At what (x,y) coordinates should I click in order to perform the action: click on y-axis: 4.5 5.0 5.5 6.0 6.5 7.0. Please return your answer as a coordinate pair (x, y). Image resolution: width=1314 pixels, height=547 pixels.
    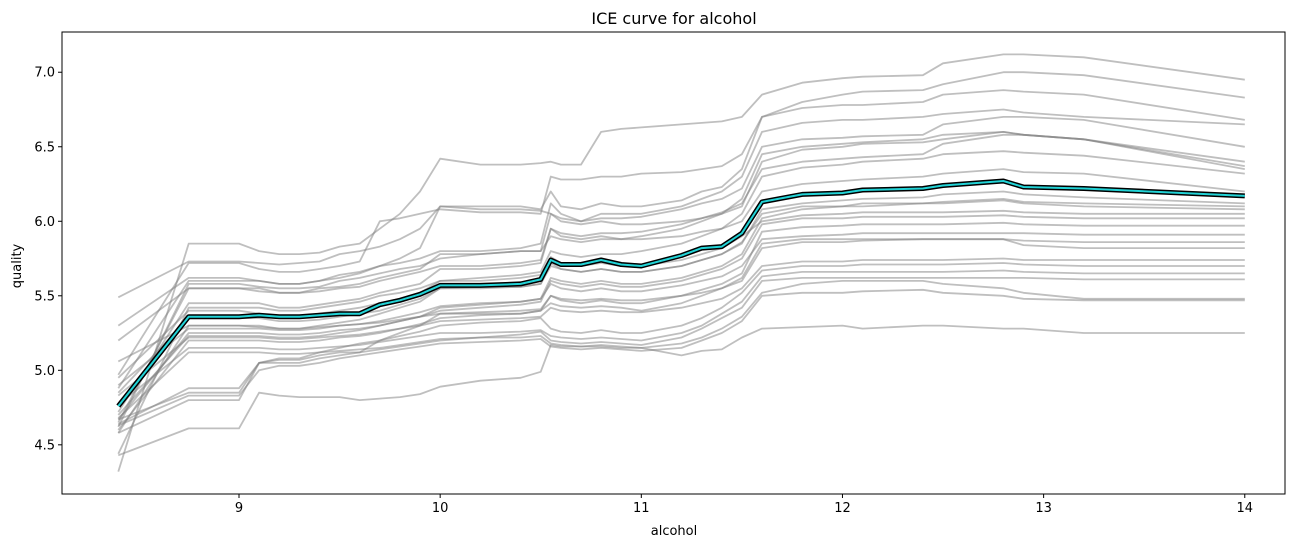
    Looking at the image, I should click on (48, 259).